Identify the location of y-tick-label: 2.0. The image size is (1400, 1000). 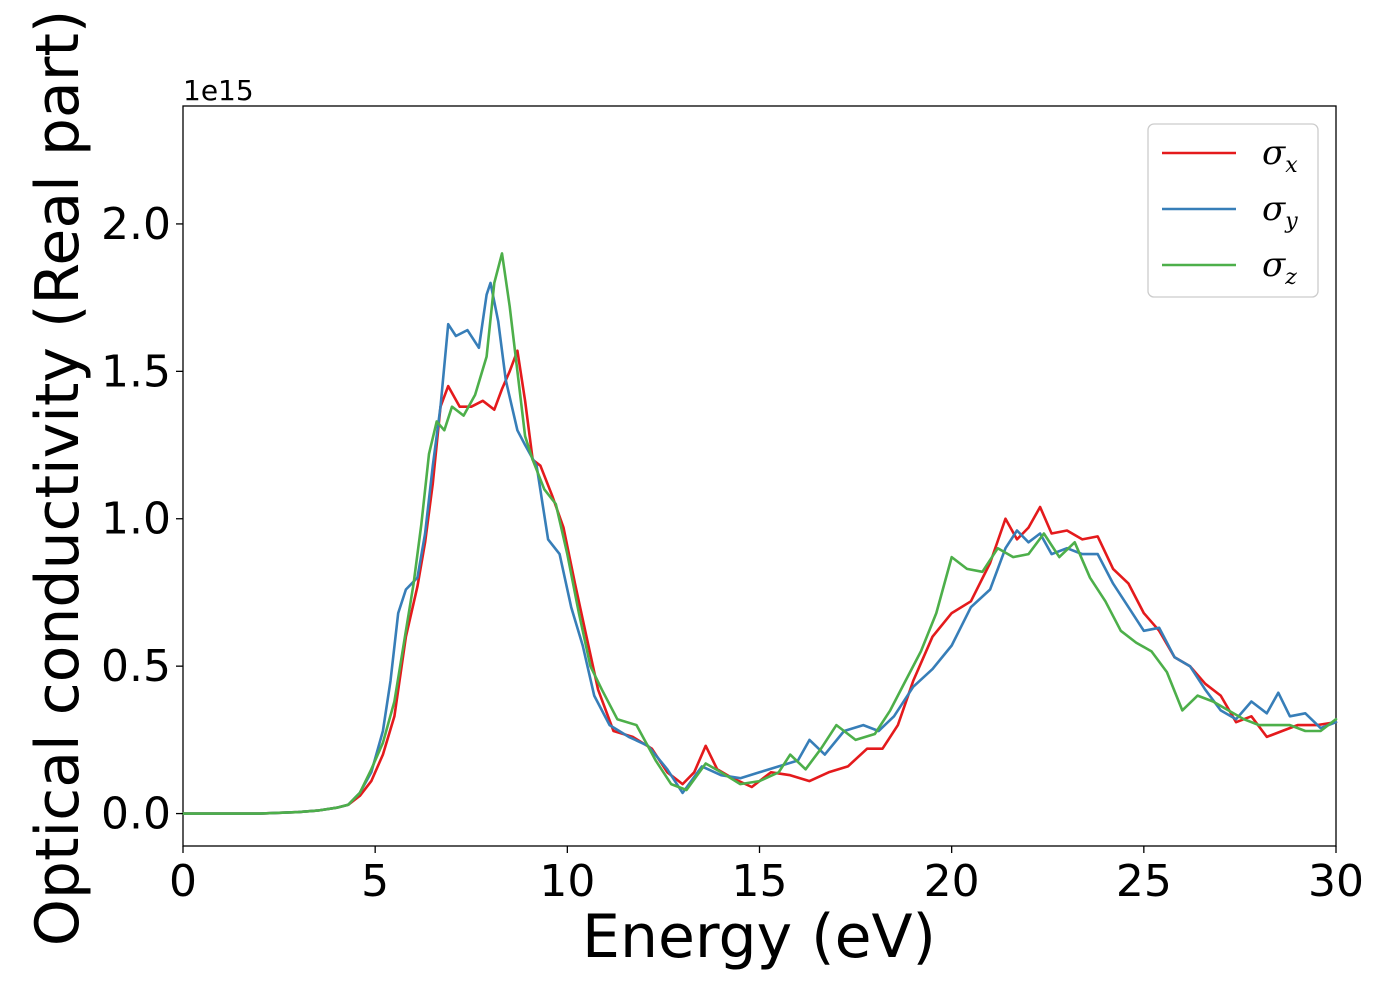
(136, 224).